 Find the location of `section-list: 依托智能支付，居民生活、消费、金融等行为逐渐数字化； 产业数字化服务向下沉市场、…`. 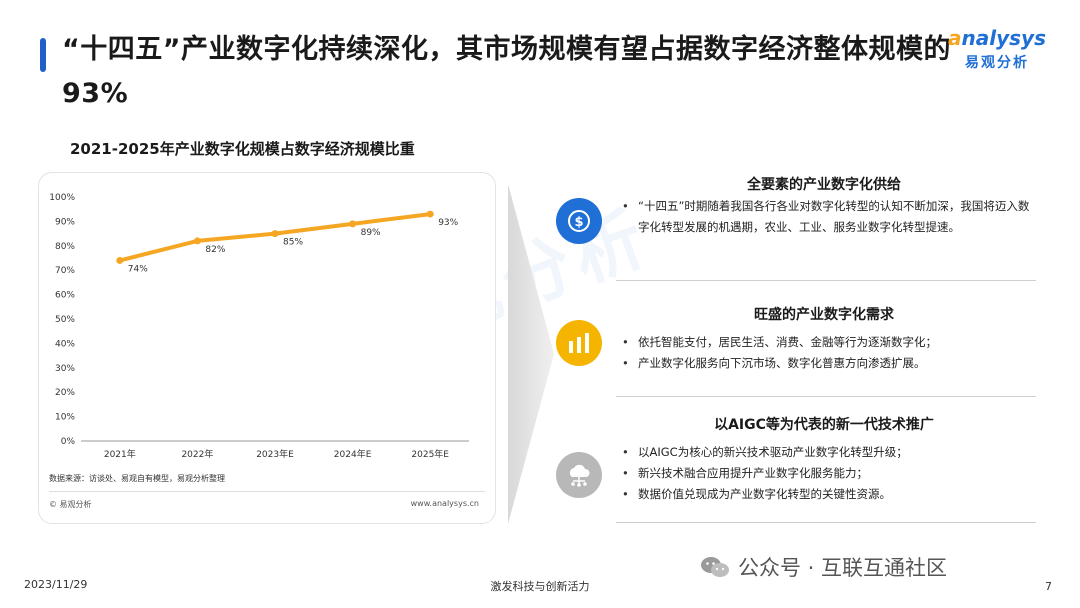

section-list: 依托智能支付，居民生活、消费、金融等行为逐渐数字化； 产业数字化服务向下沉市场、… is located at coordinates (828, 353).